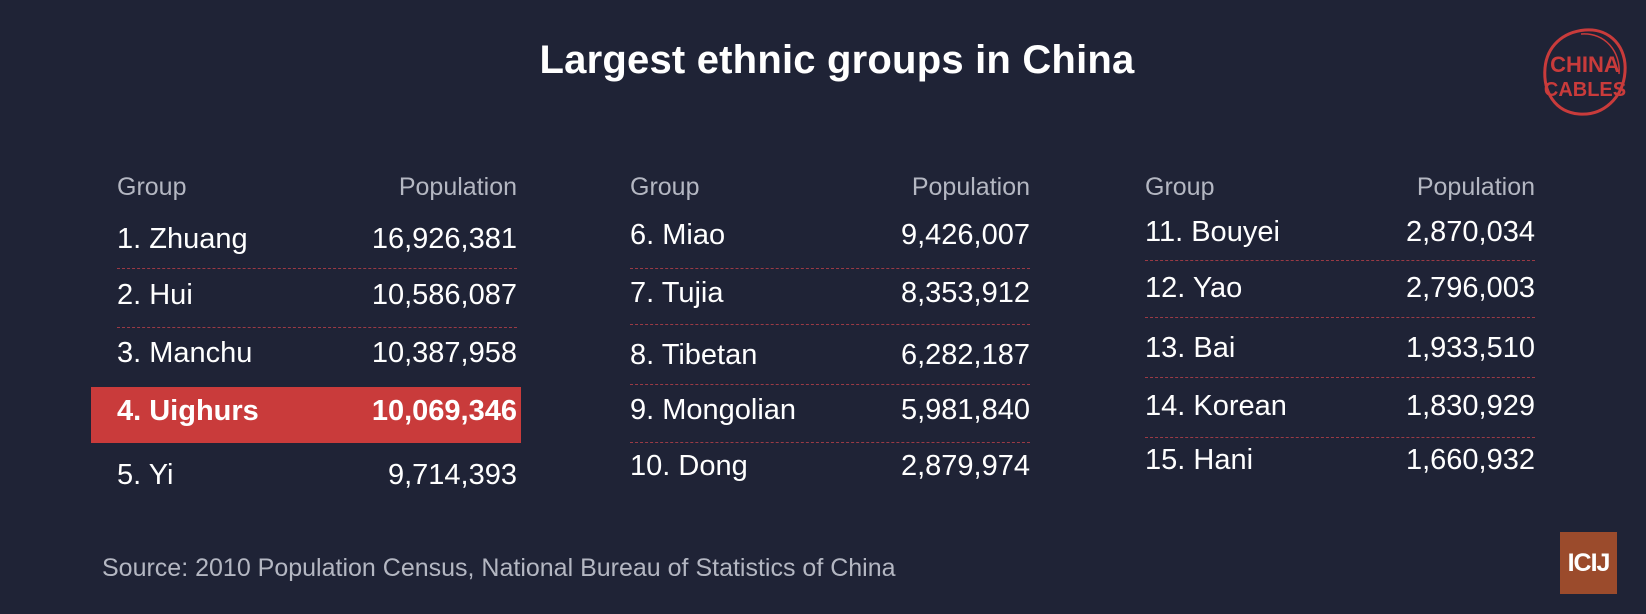  What do you see at coordinates (444, 353) in the screenshot?
I see `population-value: 10,387,958` at bounding box center [444, 353].